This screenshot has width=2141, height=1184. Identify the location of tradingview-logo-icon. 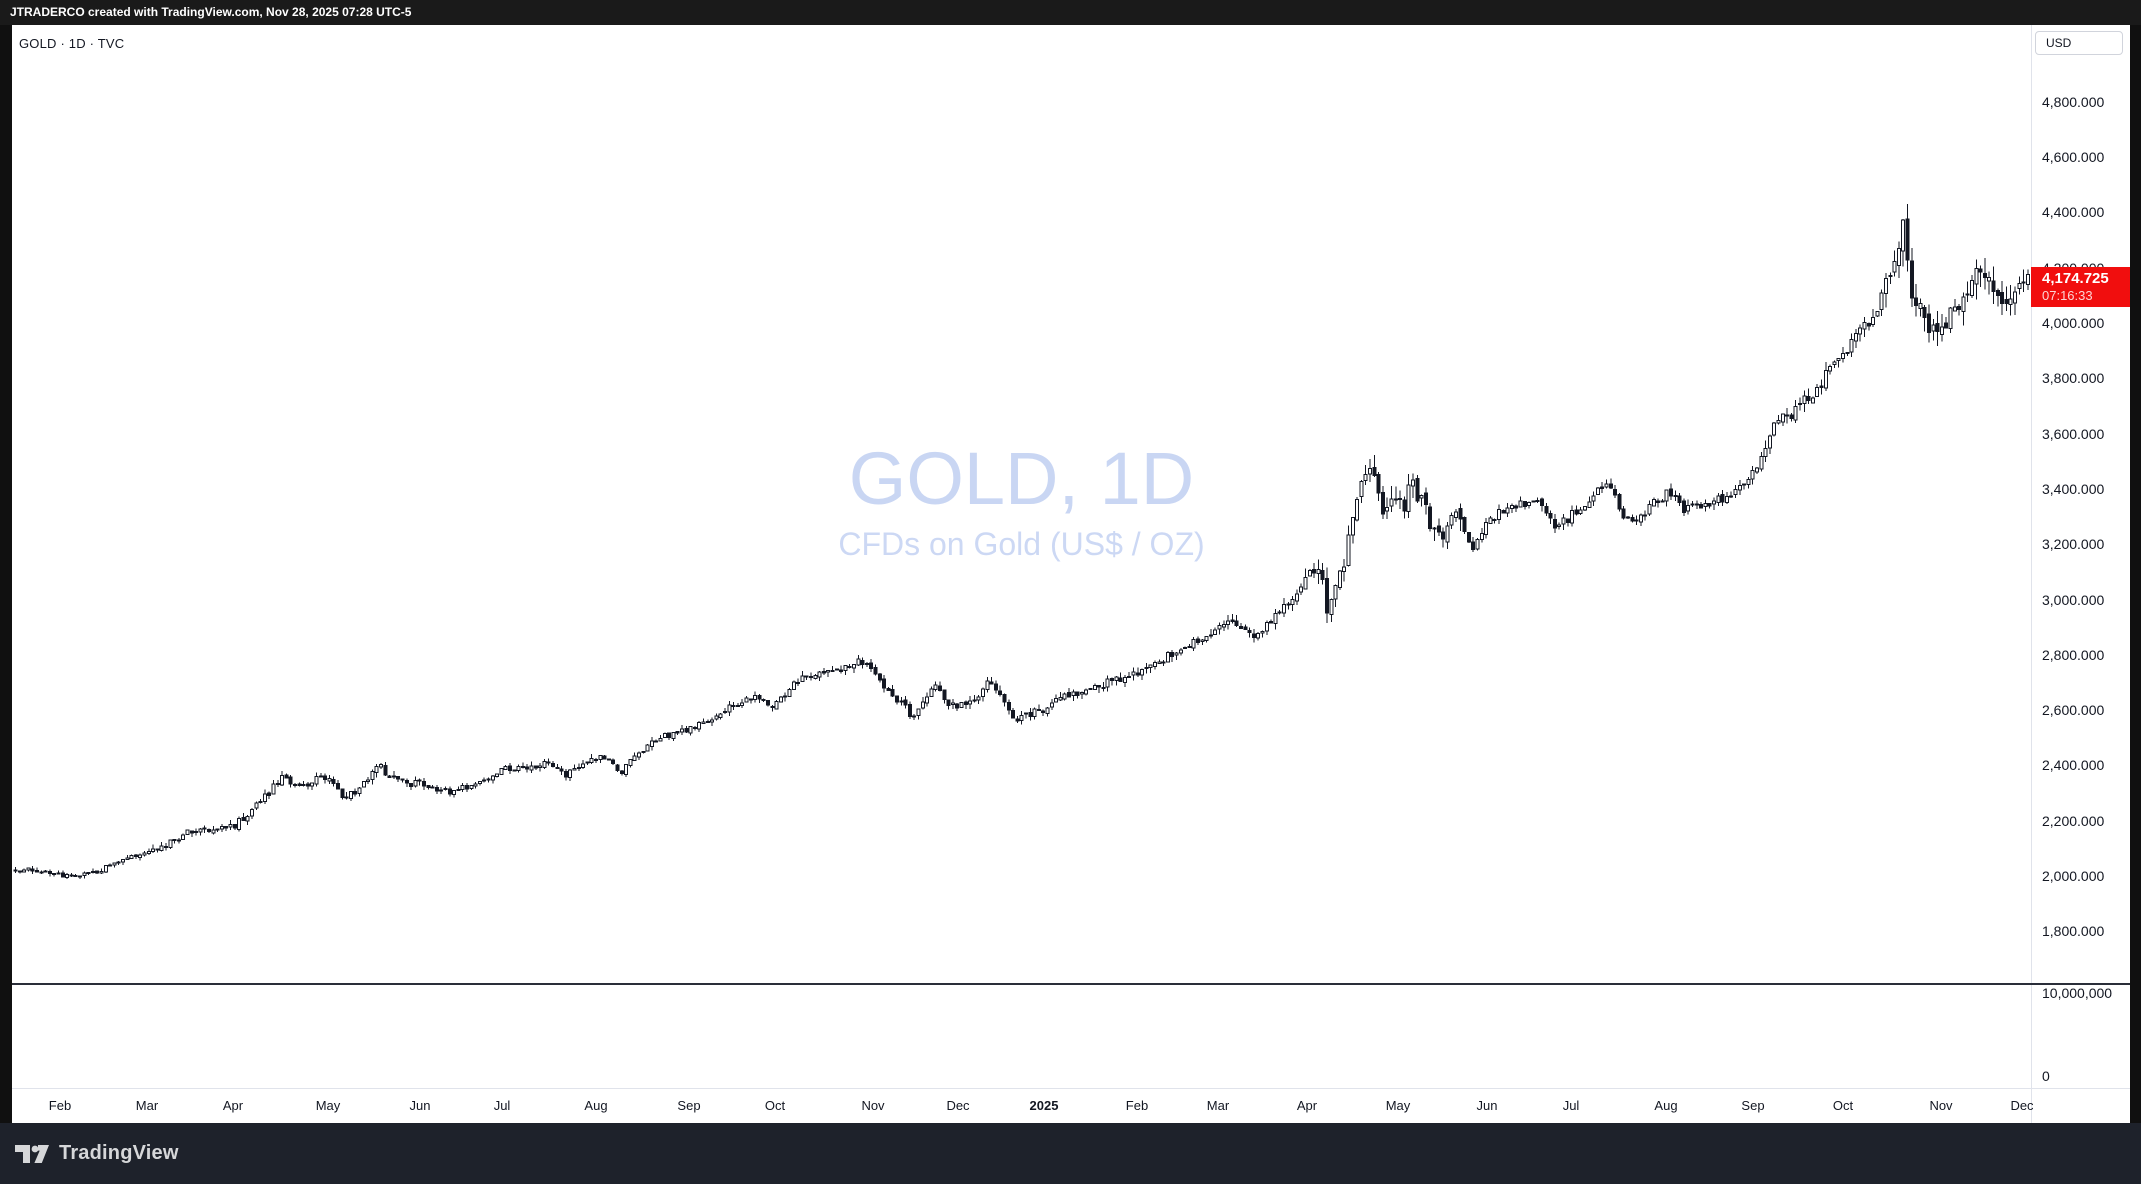
(32, 1154).